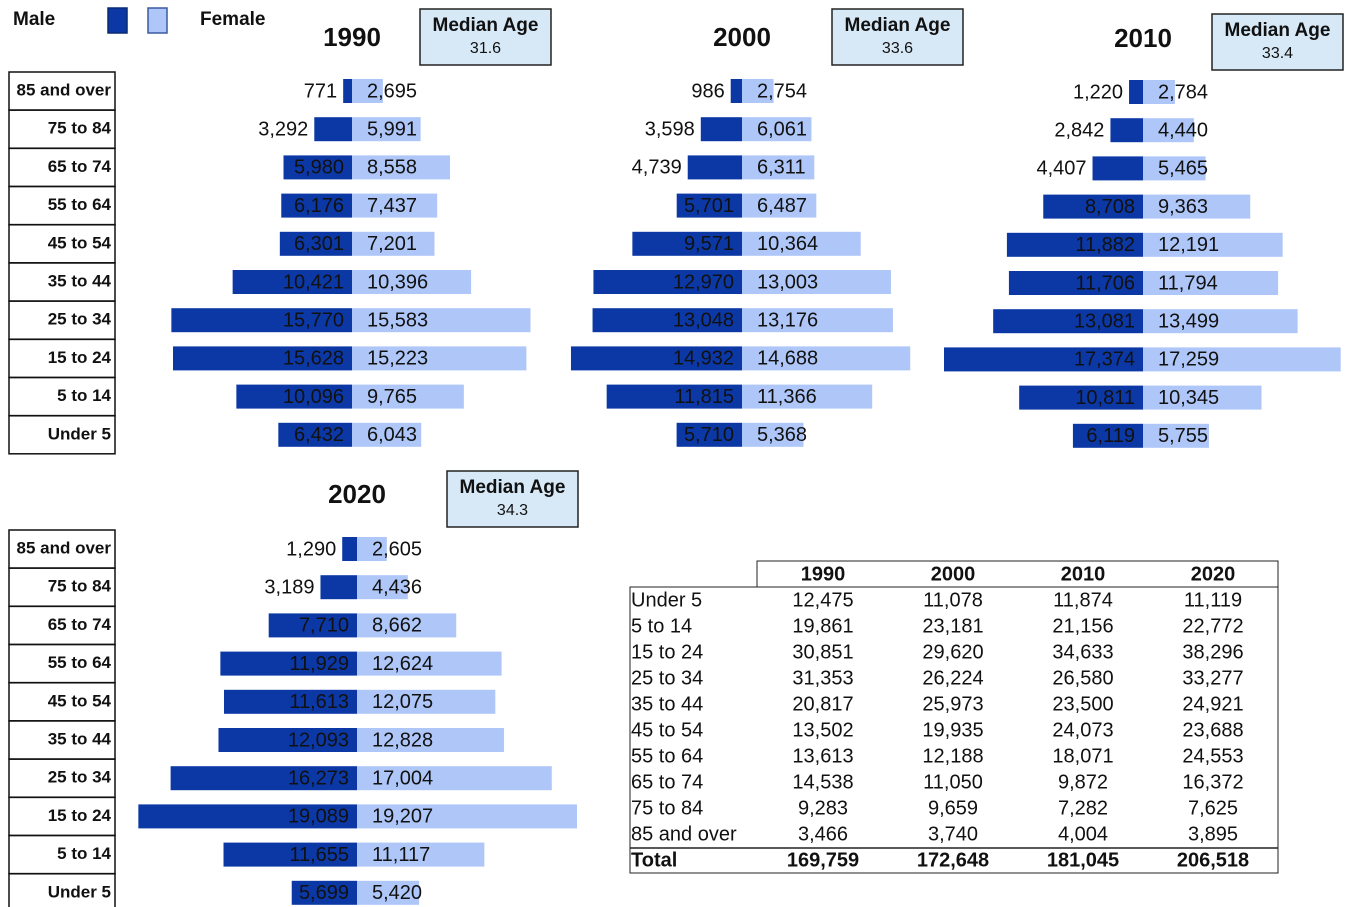 The image size is (1346, 907). I want to click on female-value-label: 12,191, so click(1188, 245).